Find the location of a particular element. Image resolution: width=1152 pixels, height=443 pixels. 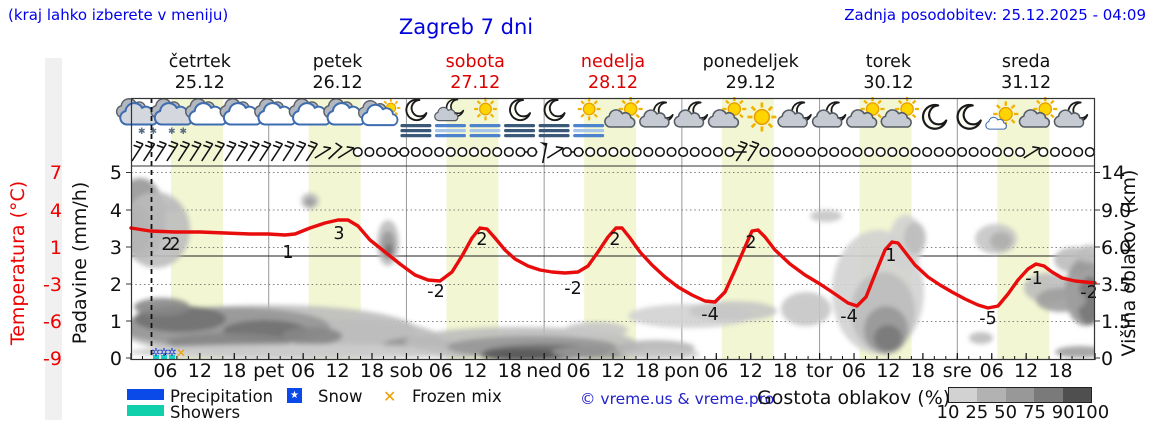

weather-icon-moon-cloud is located at coordinates (794, 114).